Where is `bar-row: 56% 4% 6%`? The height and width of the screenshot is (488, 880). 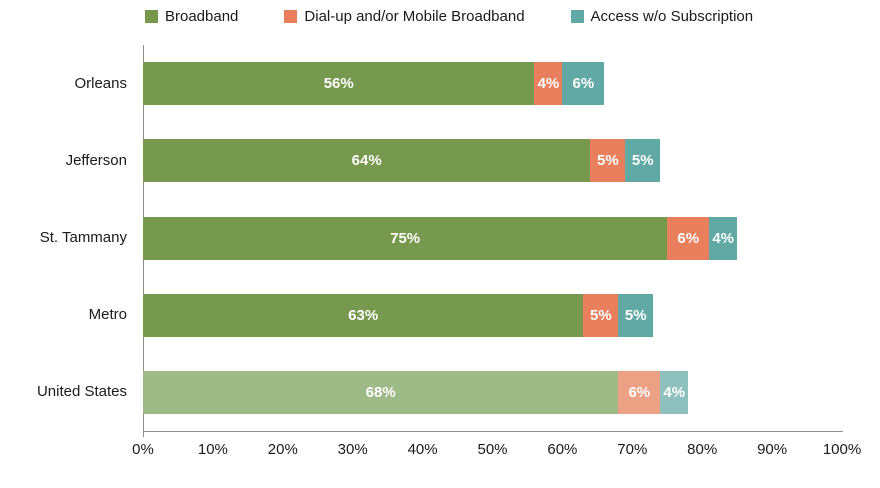 bar-row: 56% 4% 6% is located at coordinates (492, 84).